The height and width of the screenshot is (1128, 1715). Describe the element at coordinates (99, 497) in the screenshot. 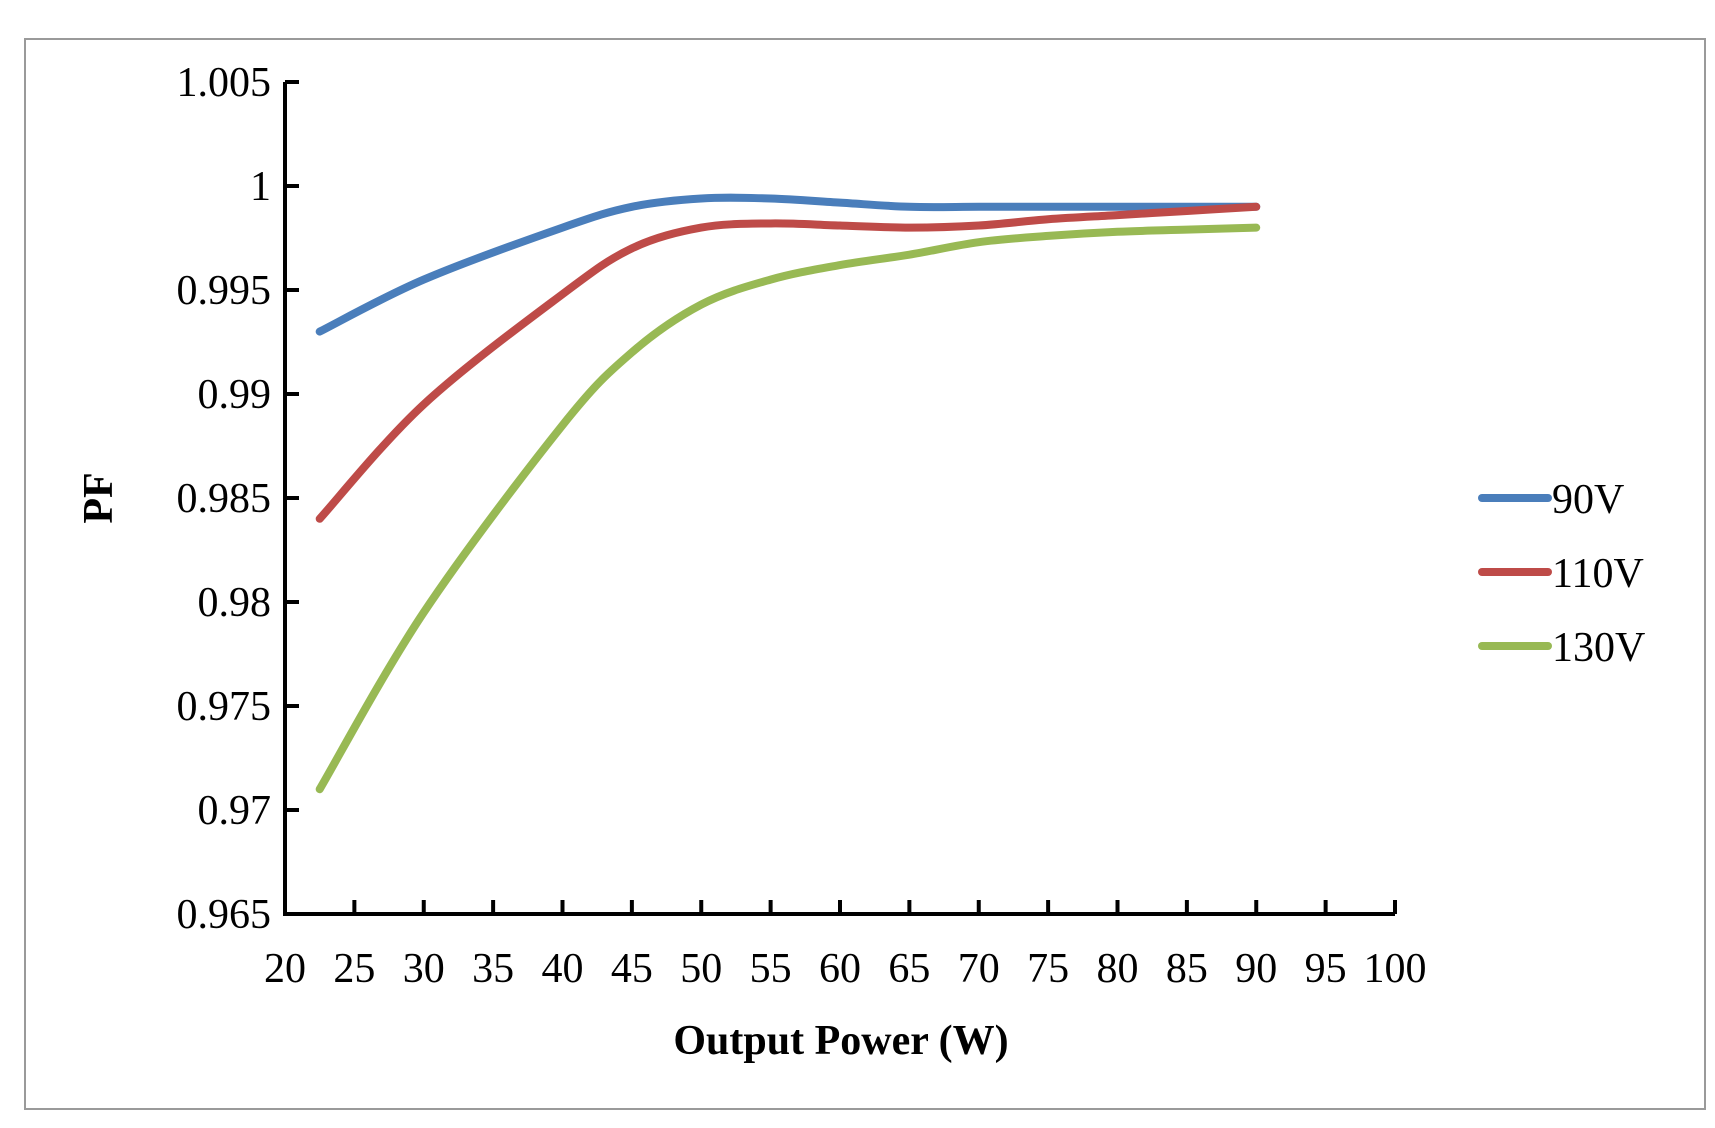

I see `y-axis-title: PF` at that location.